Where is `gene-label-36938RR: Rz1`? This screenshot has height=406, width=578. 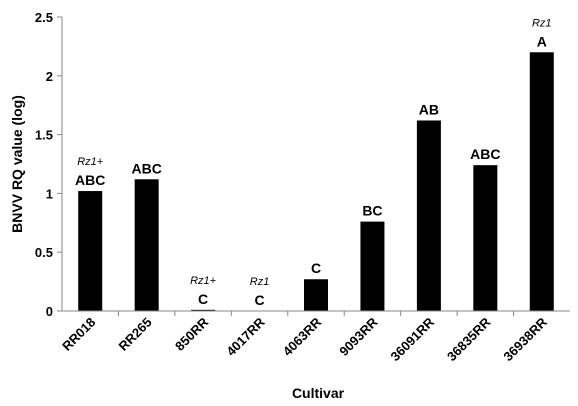
gene-label-36938RR: Rz1 is located at coordinates (542, 23).